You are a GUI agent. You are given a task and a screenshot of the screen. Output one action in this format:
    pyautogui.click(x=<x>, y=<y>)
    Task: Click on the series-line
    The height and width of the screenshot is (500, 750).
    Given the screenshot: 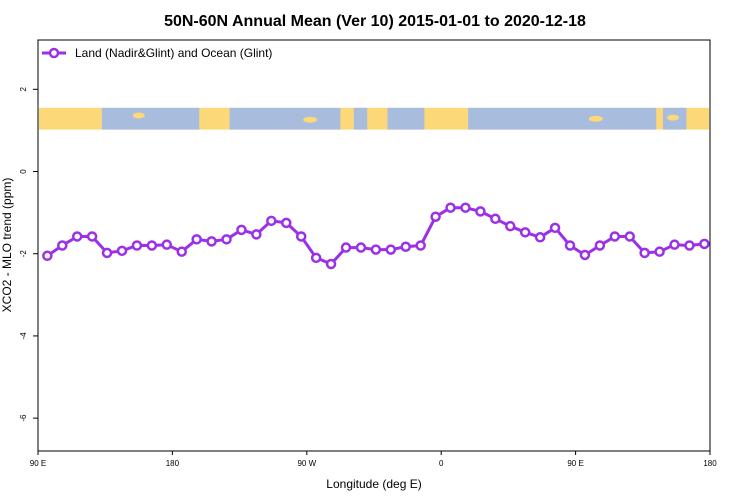 What is the action you would take?
    pyautogui.click(x=375, y=236)
    